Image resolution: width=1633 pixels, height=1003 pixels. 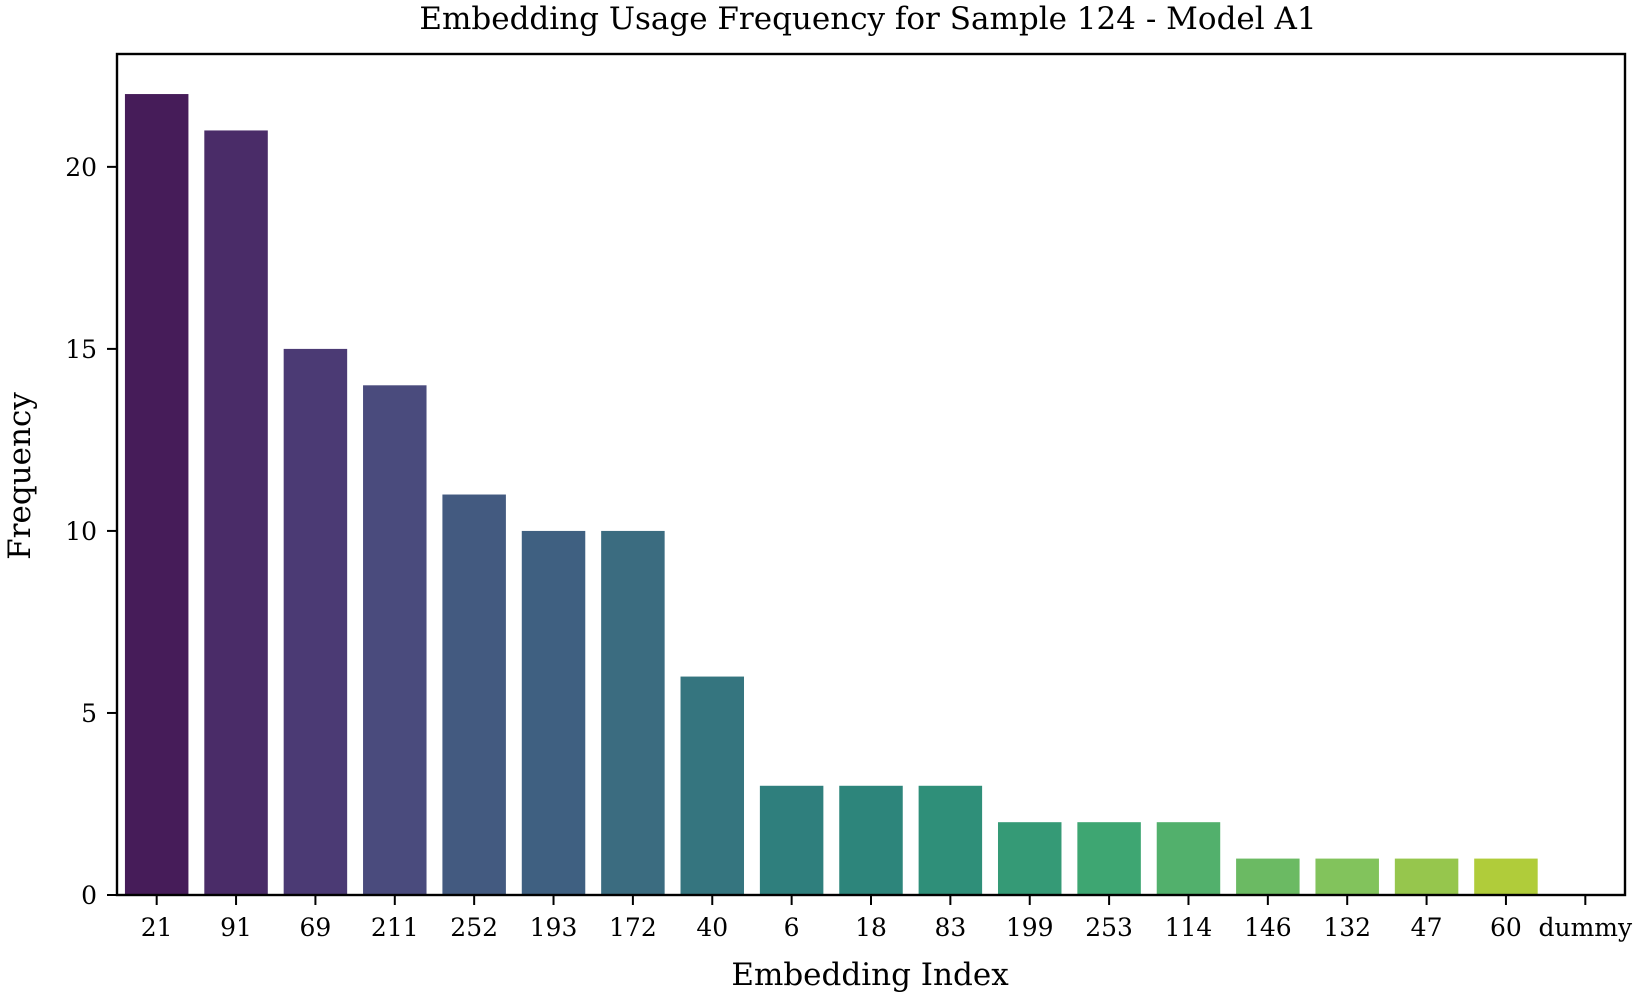 What do you see at coordinates (1189, 927) in the screenshot?
I see `x-tick-label: 114` at bounding box center [1189, 927].